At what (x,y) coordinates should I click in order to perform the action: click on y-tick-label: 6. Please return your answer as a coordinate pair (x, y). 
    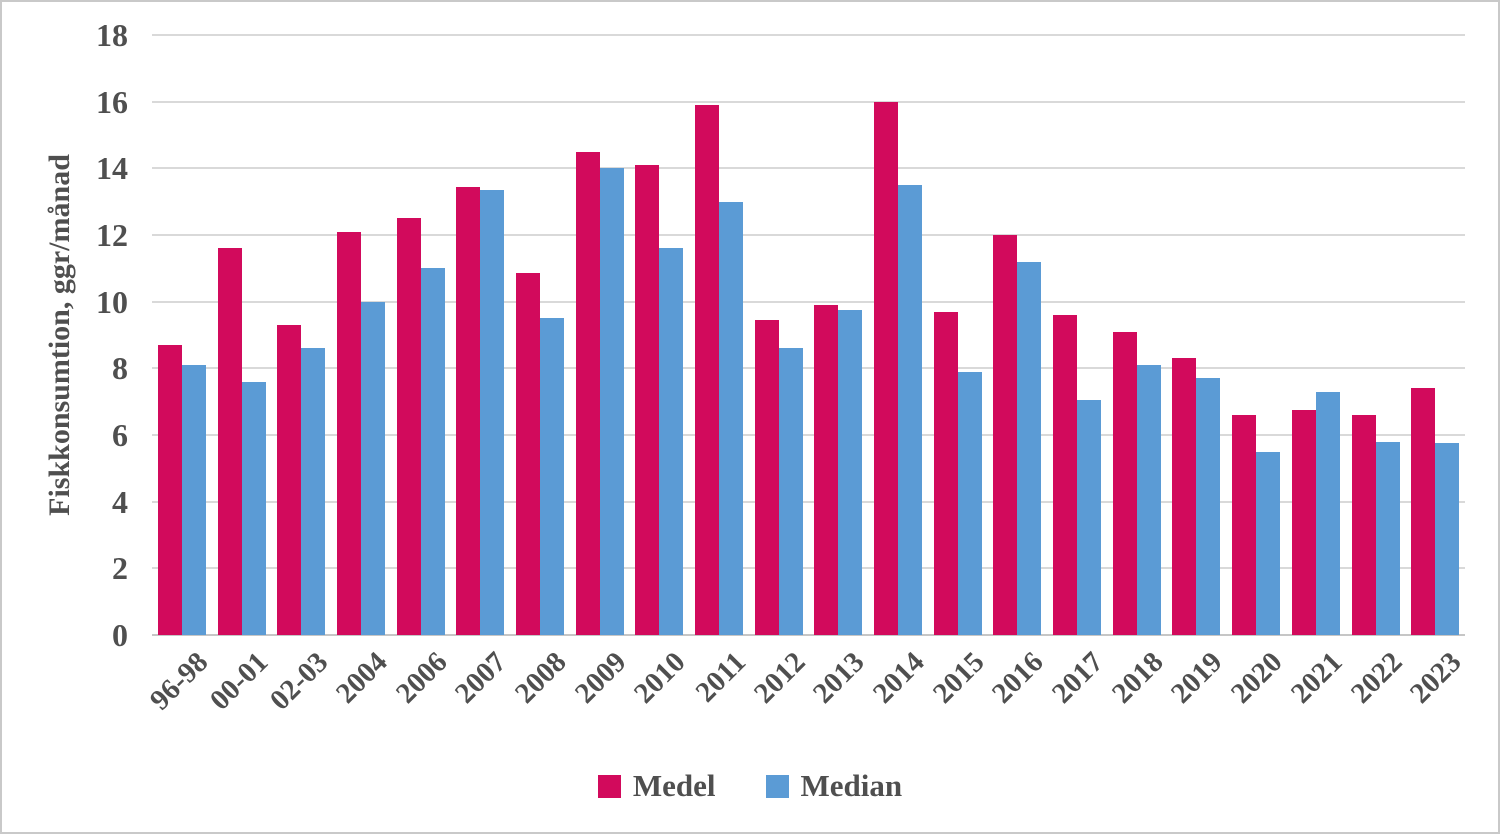
    Looking at the image, I should click on (120, 435).